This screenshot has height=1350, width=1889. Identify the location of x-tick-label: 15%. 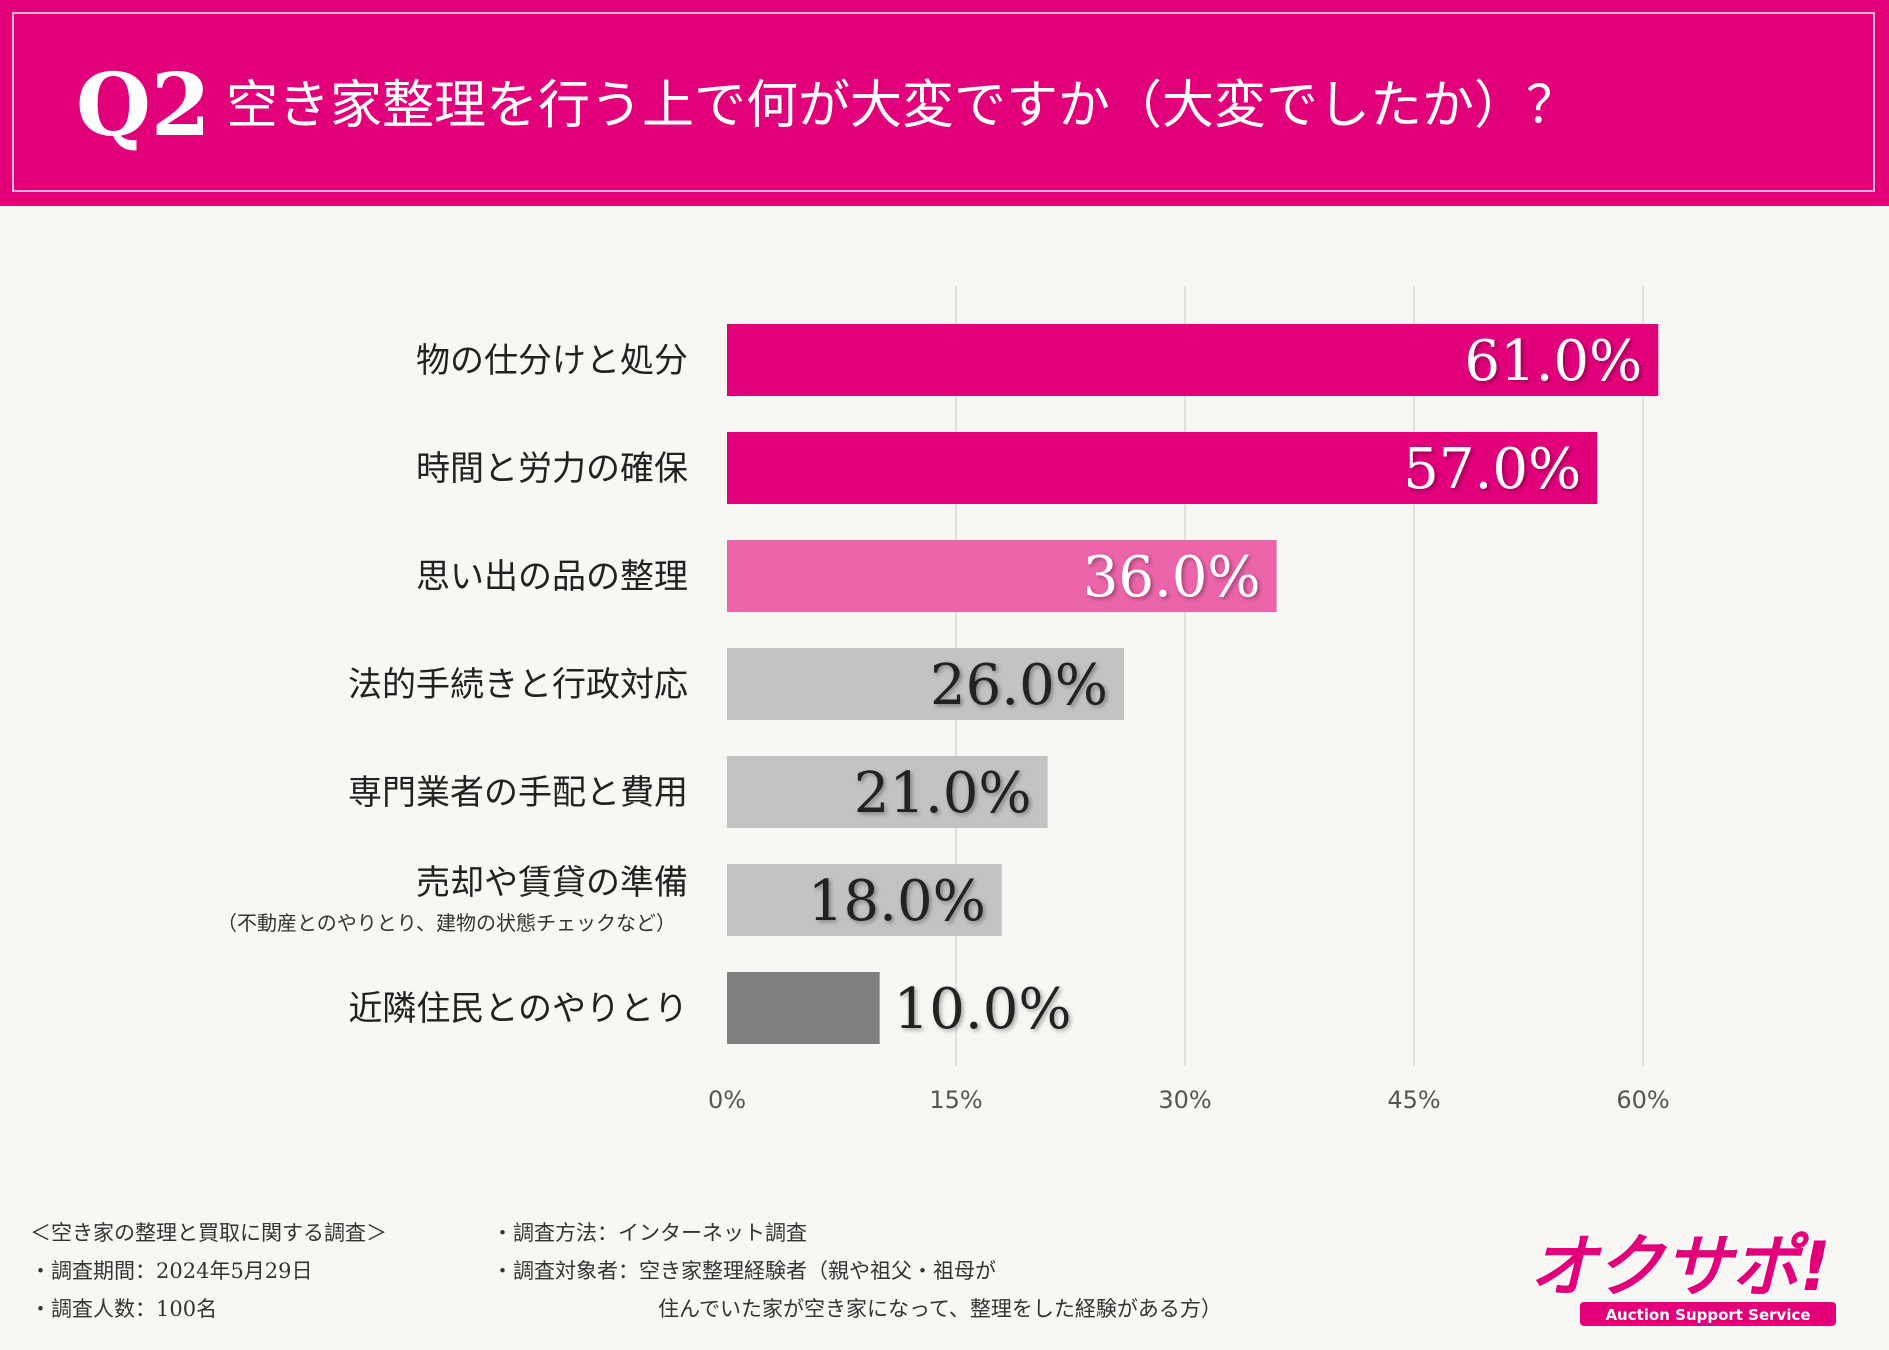
(955, 1100).